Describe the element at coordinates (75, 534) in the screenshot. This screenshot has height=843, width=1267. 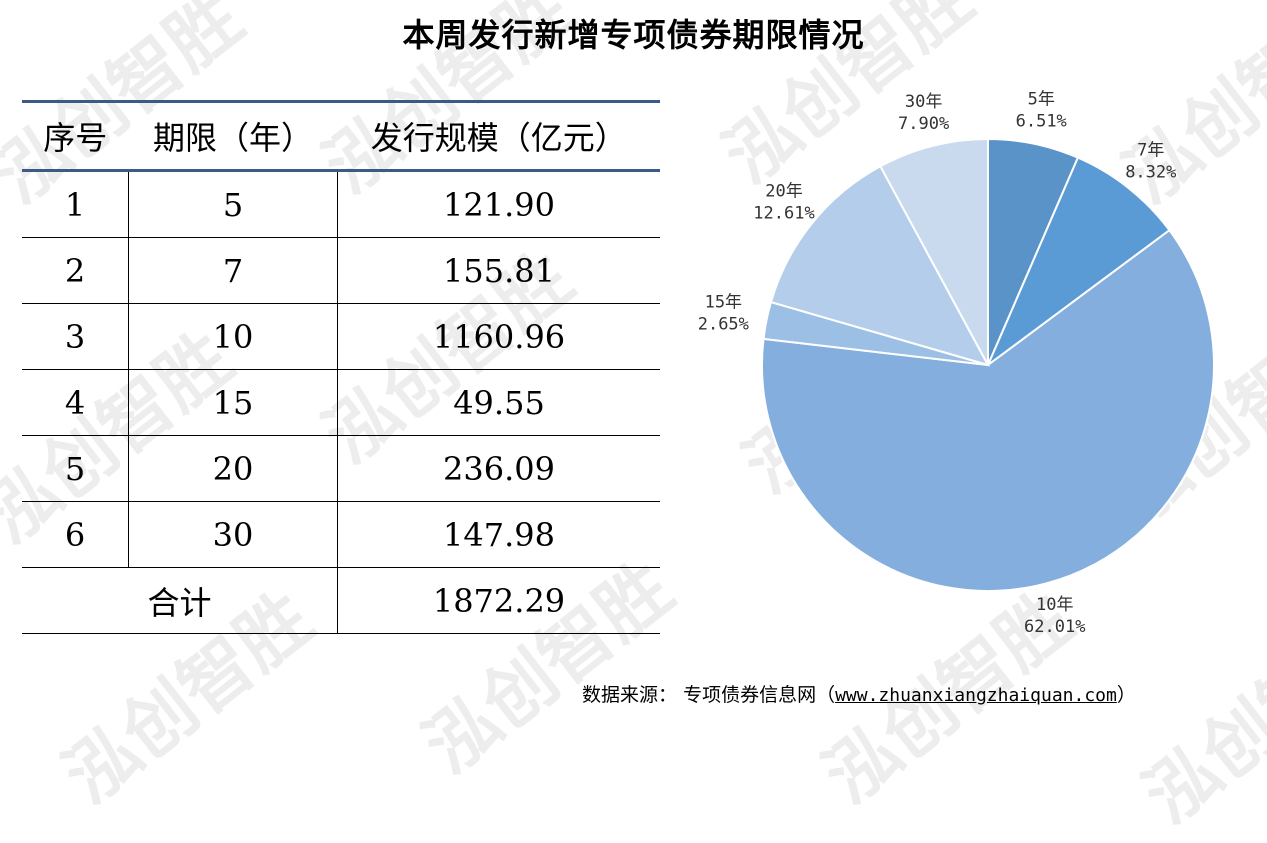
I see `cell-index: 6` at that location.